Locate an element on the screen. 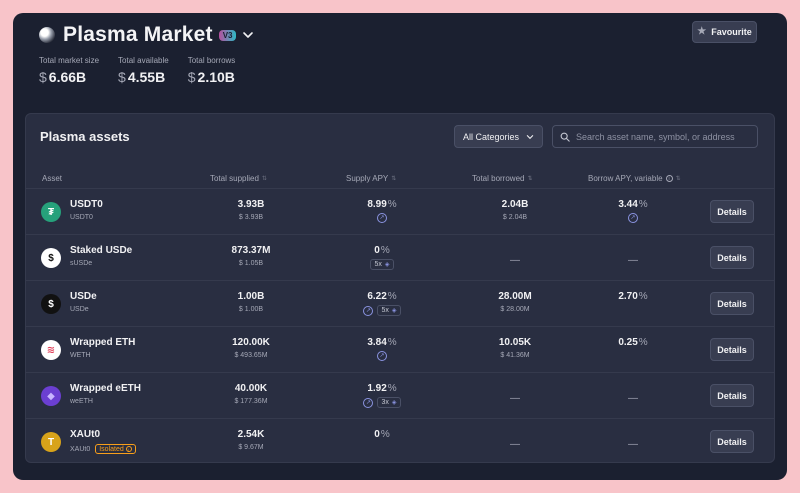 This screenshot has height=493, width=800. asset-name: Staked USDe is located at coordinates (101, 250).